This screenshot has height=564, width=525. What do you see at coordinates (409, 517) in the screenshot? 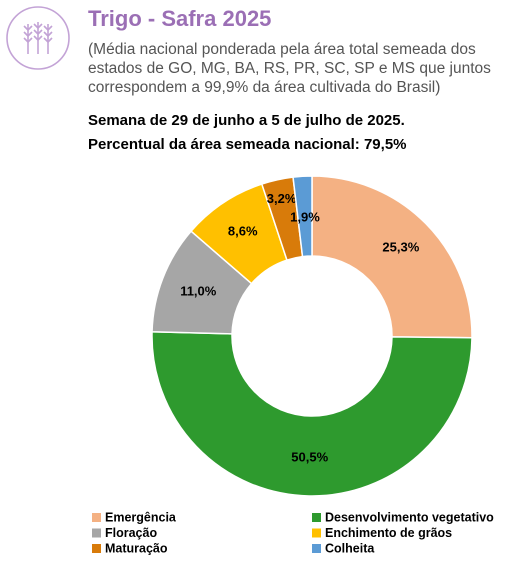
I see `legend-label: Desenvolvimento vegetativo` at bounding box center [409, 517].